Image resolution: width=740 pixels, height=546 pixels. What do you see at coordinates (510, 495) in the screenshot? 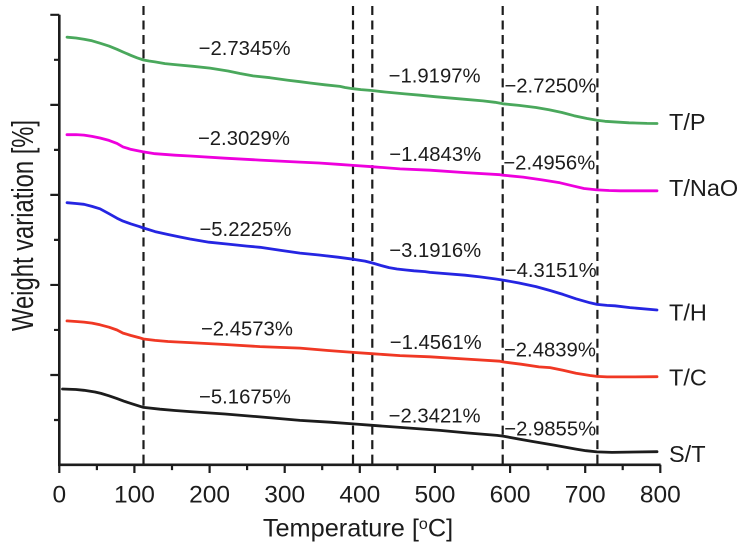
I see `svg-text: 600` at bounding box center [510, 495].